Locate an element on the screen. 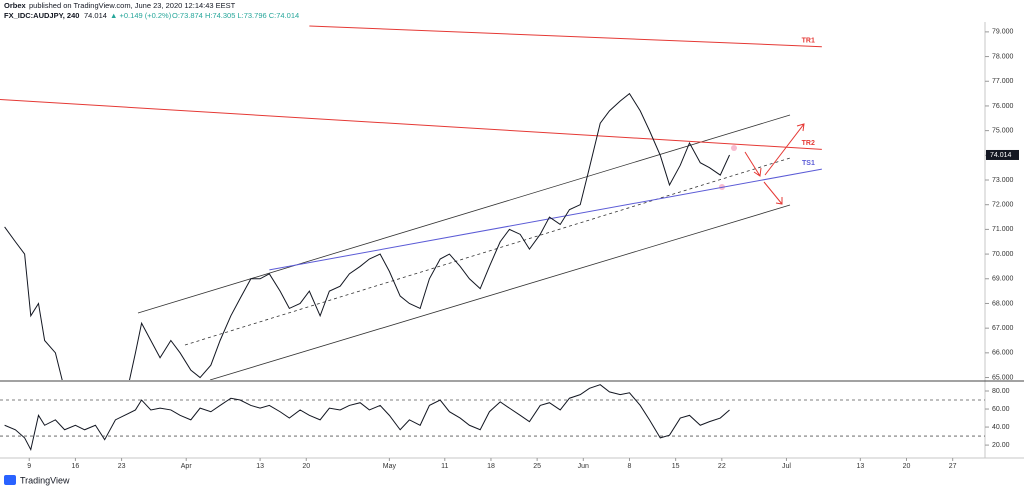  y-tick-label: 69.000 is located at coordinates (1003, 279).